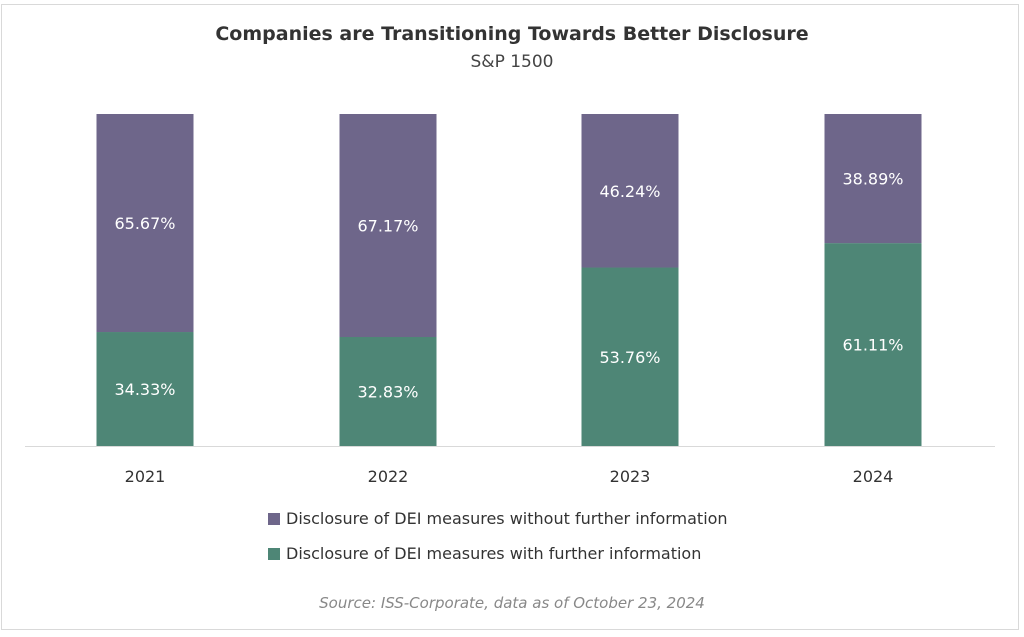 The width and height of the screenshot is (1024, 637). I want to click on bar-segment-without-info-2022, so click(388, 226).